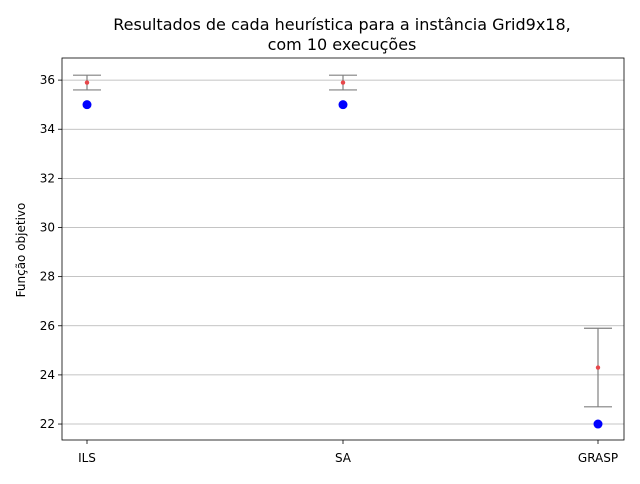  I want to click on y-tick-label: 22, so click(47, 424).